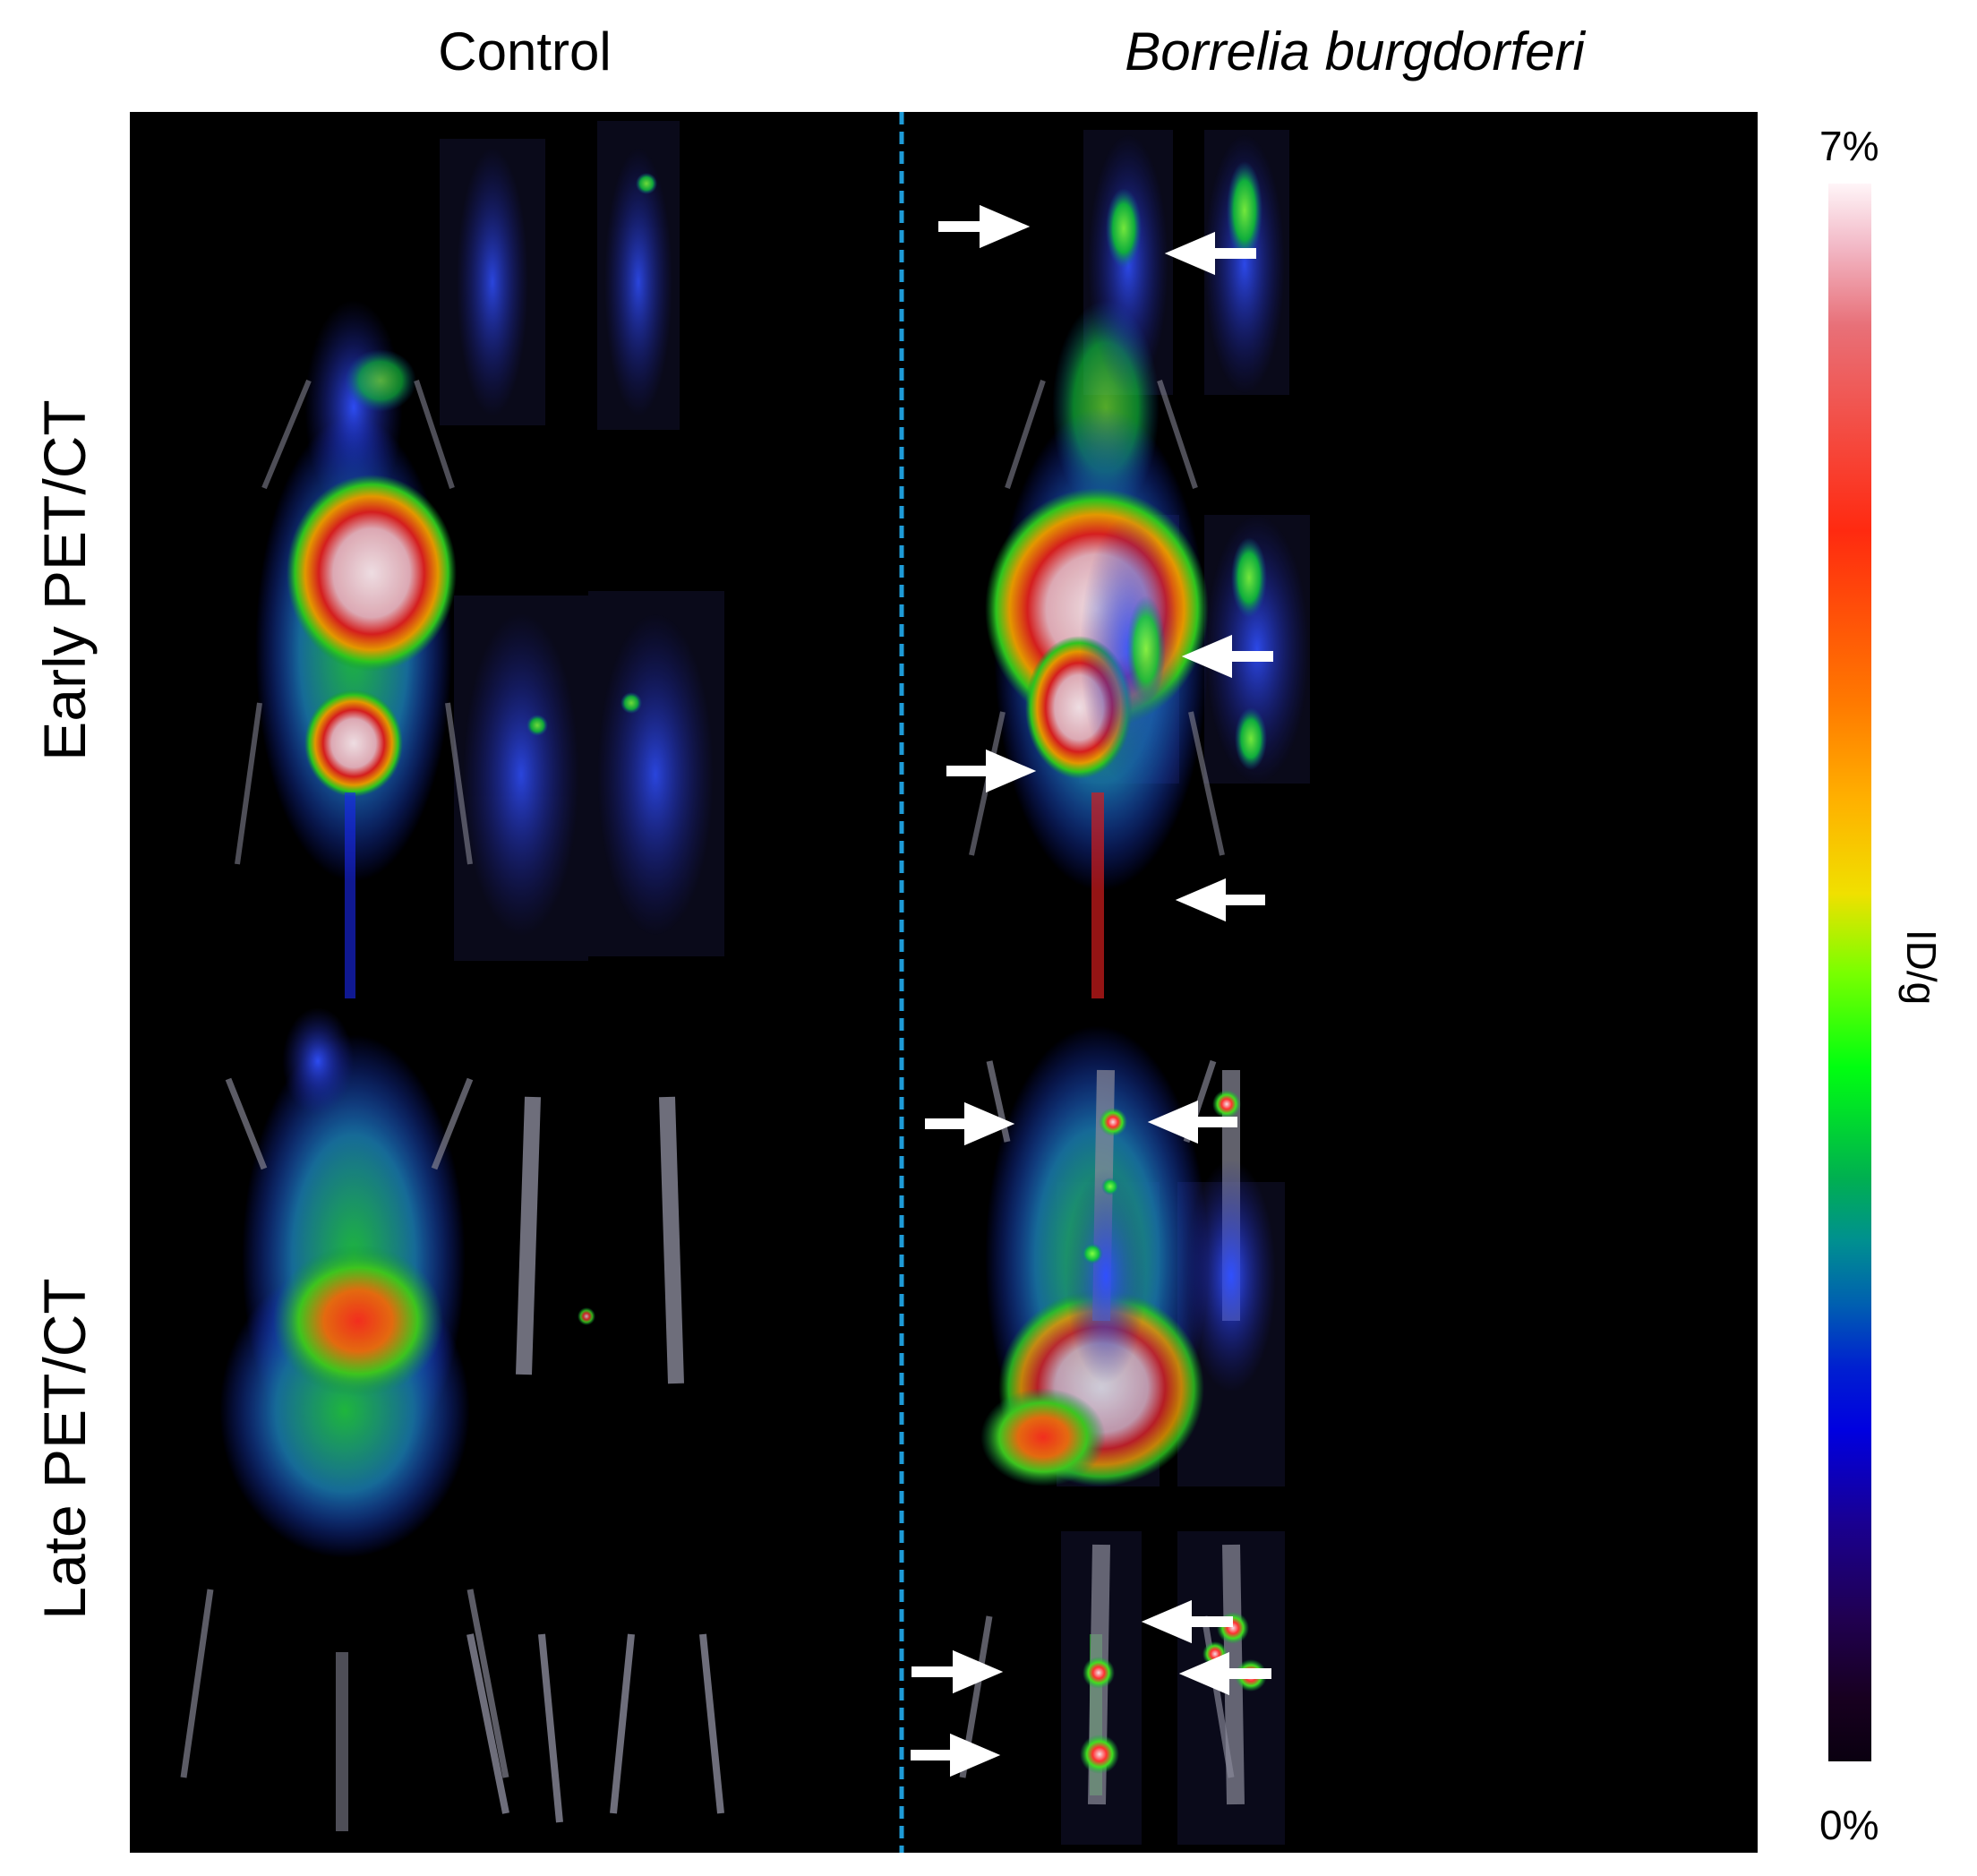 Image resolution: width=1977 pixels, height=1876 pixels. What do you see at coordinates (1850, 972) in the screenshot?
I see `colorbar-gradient` at bounding box center [1850, 972].